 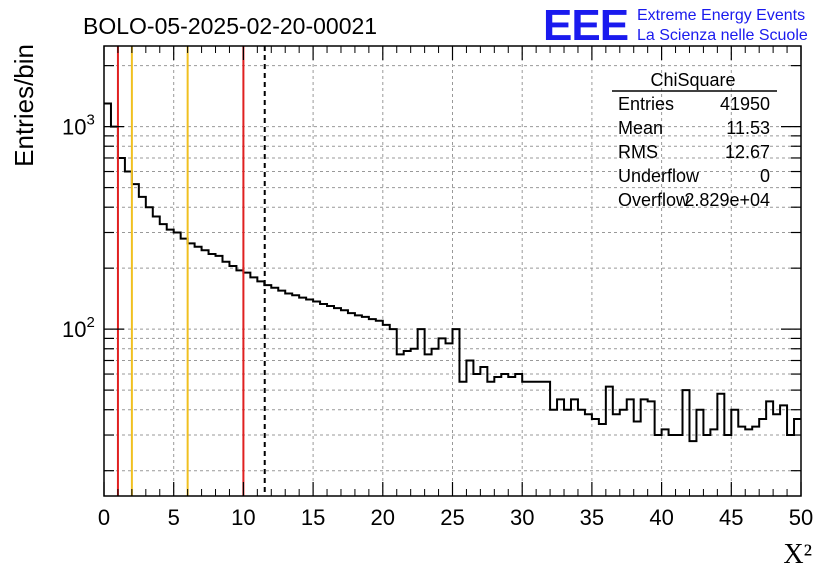 What do you see at coordinates (243, 517) in the screenshot?
I see `x-tick-label: 10` at bounding box center [243, 517].